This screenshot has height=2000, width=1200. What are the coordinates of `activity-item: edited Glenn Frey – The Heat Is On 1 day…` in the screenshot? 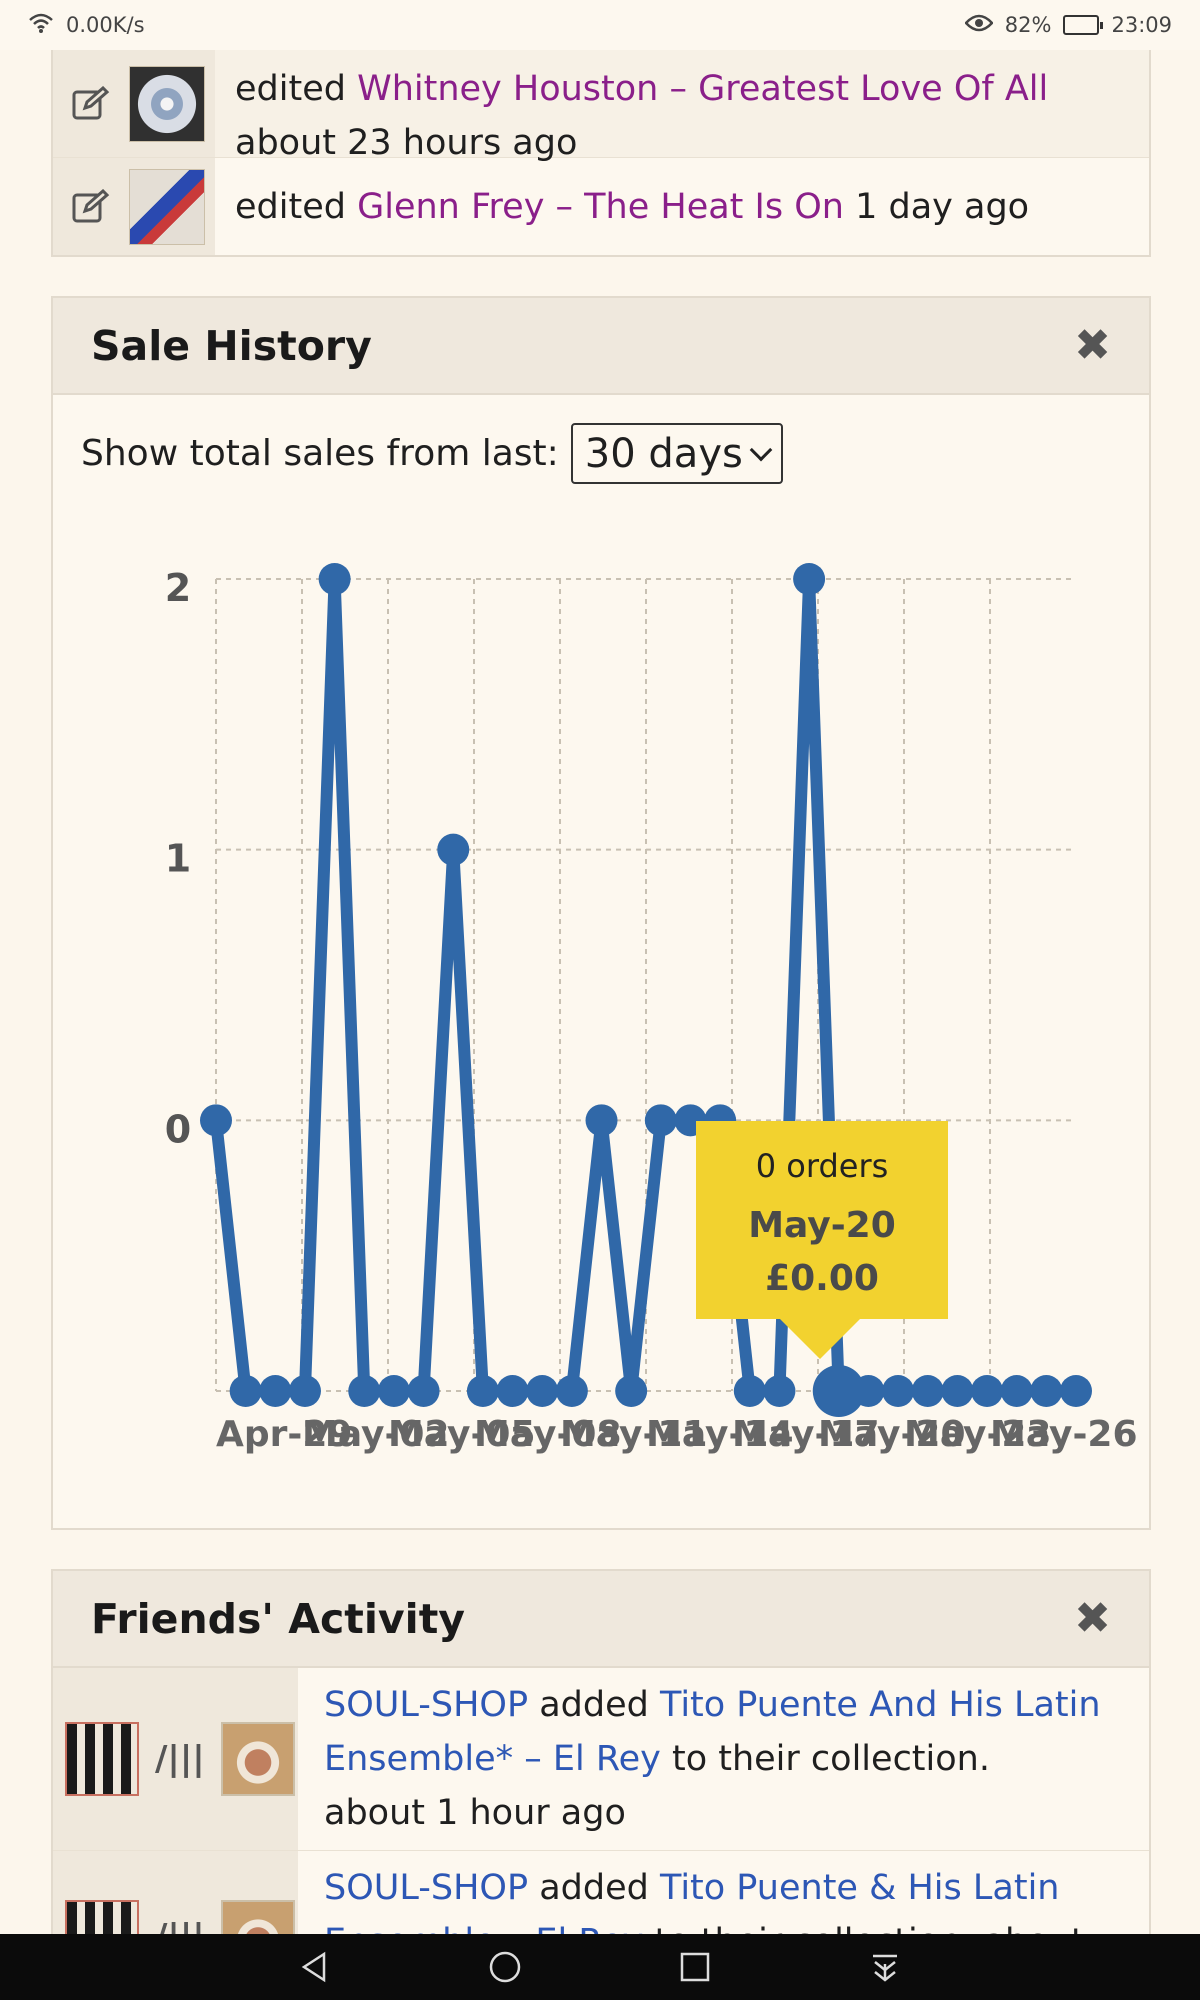 It's located at (601, 206).